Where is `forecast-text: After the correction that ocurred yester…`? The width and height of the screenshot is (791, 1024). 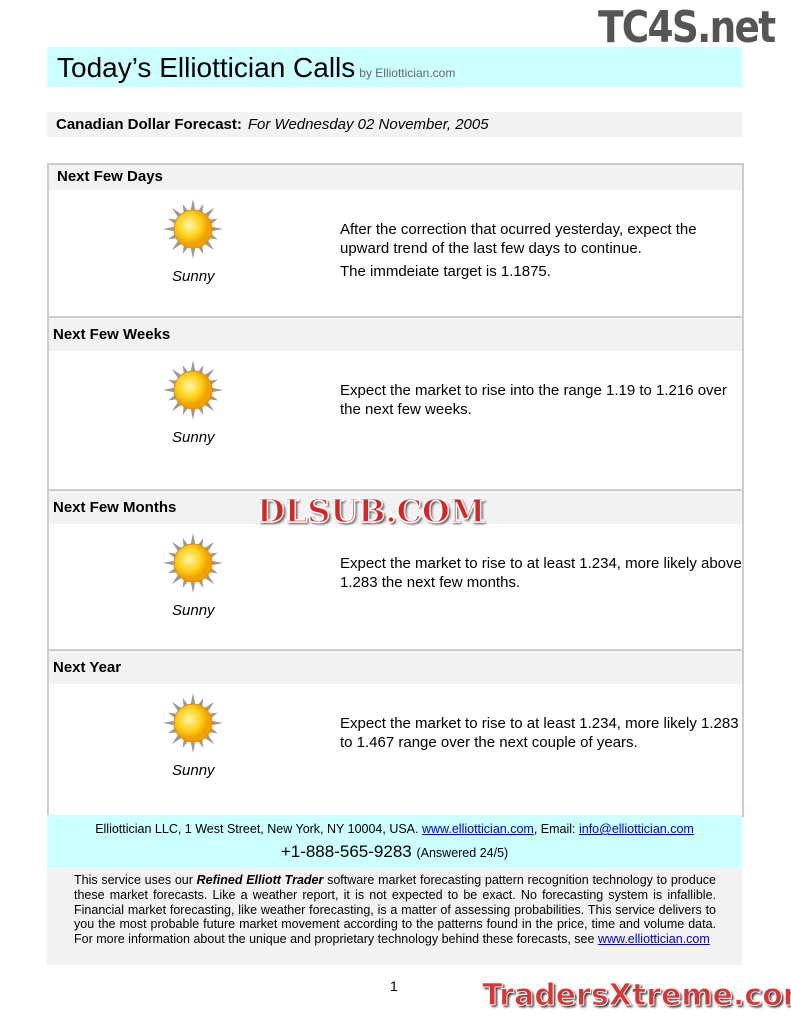
forecast-text: After the correction that ocurred yester… is located at coordinates (542, 252).